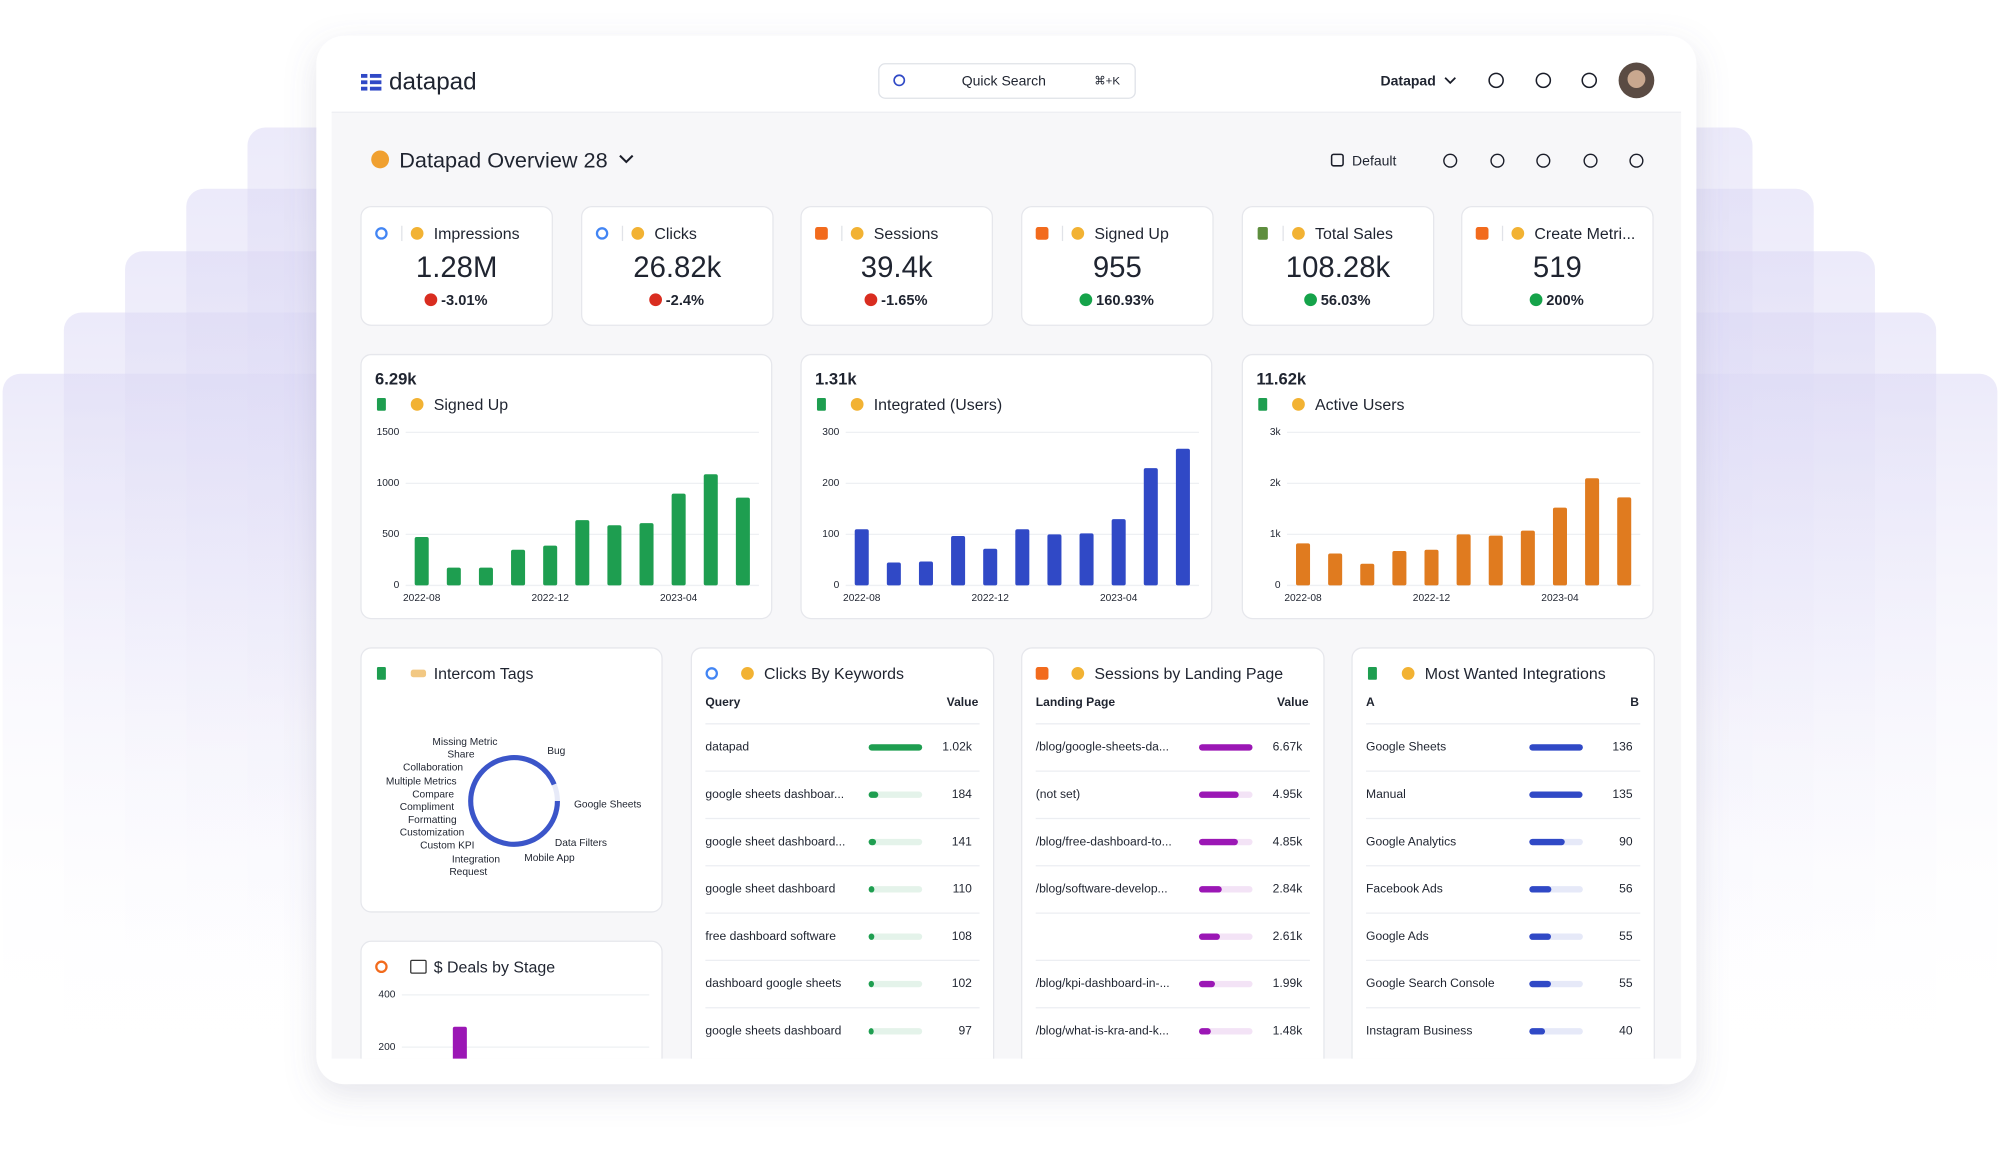  I want to click on x-tick-label: 2022-08, so click(422, 598).